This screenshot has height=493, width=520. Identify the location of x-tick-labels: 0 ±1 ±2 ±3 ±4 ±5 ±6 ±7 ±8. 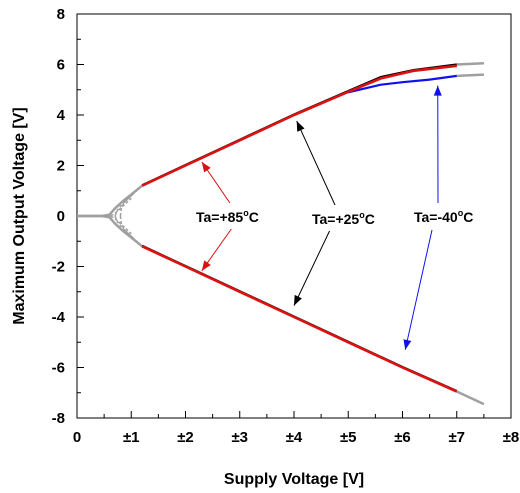
(296, 437).